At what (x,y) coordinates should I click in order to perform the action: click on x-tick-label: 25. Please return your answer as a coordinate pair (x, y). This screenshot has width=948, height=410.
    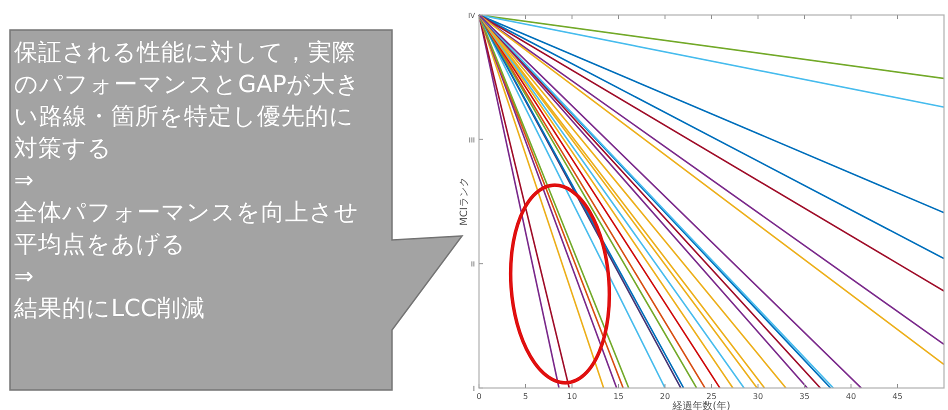
    Looking at the image, I should click on (711, 396).